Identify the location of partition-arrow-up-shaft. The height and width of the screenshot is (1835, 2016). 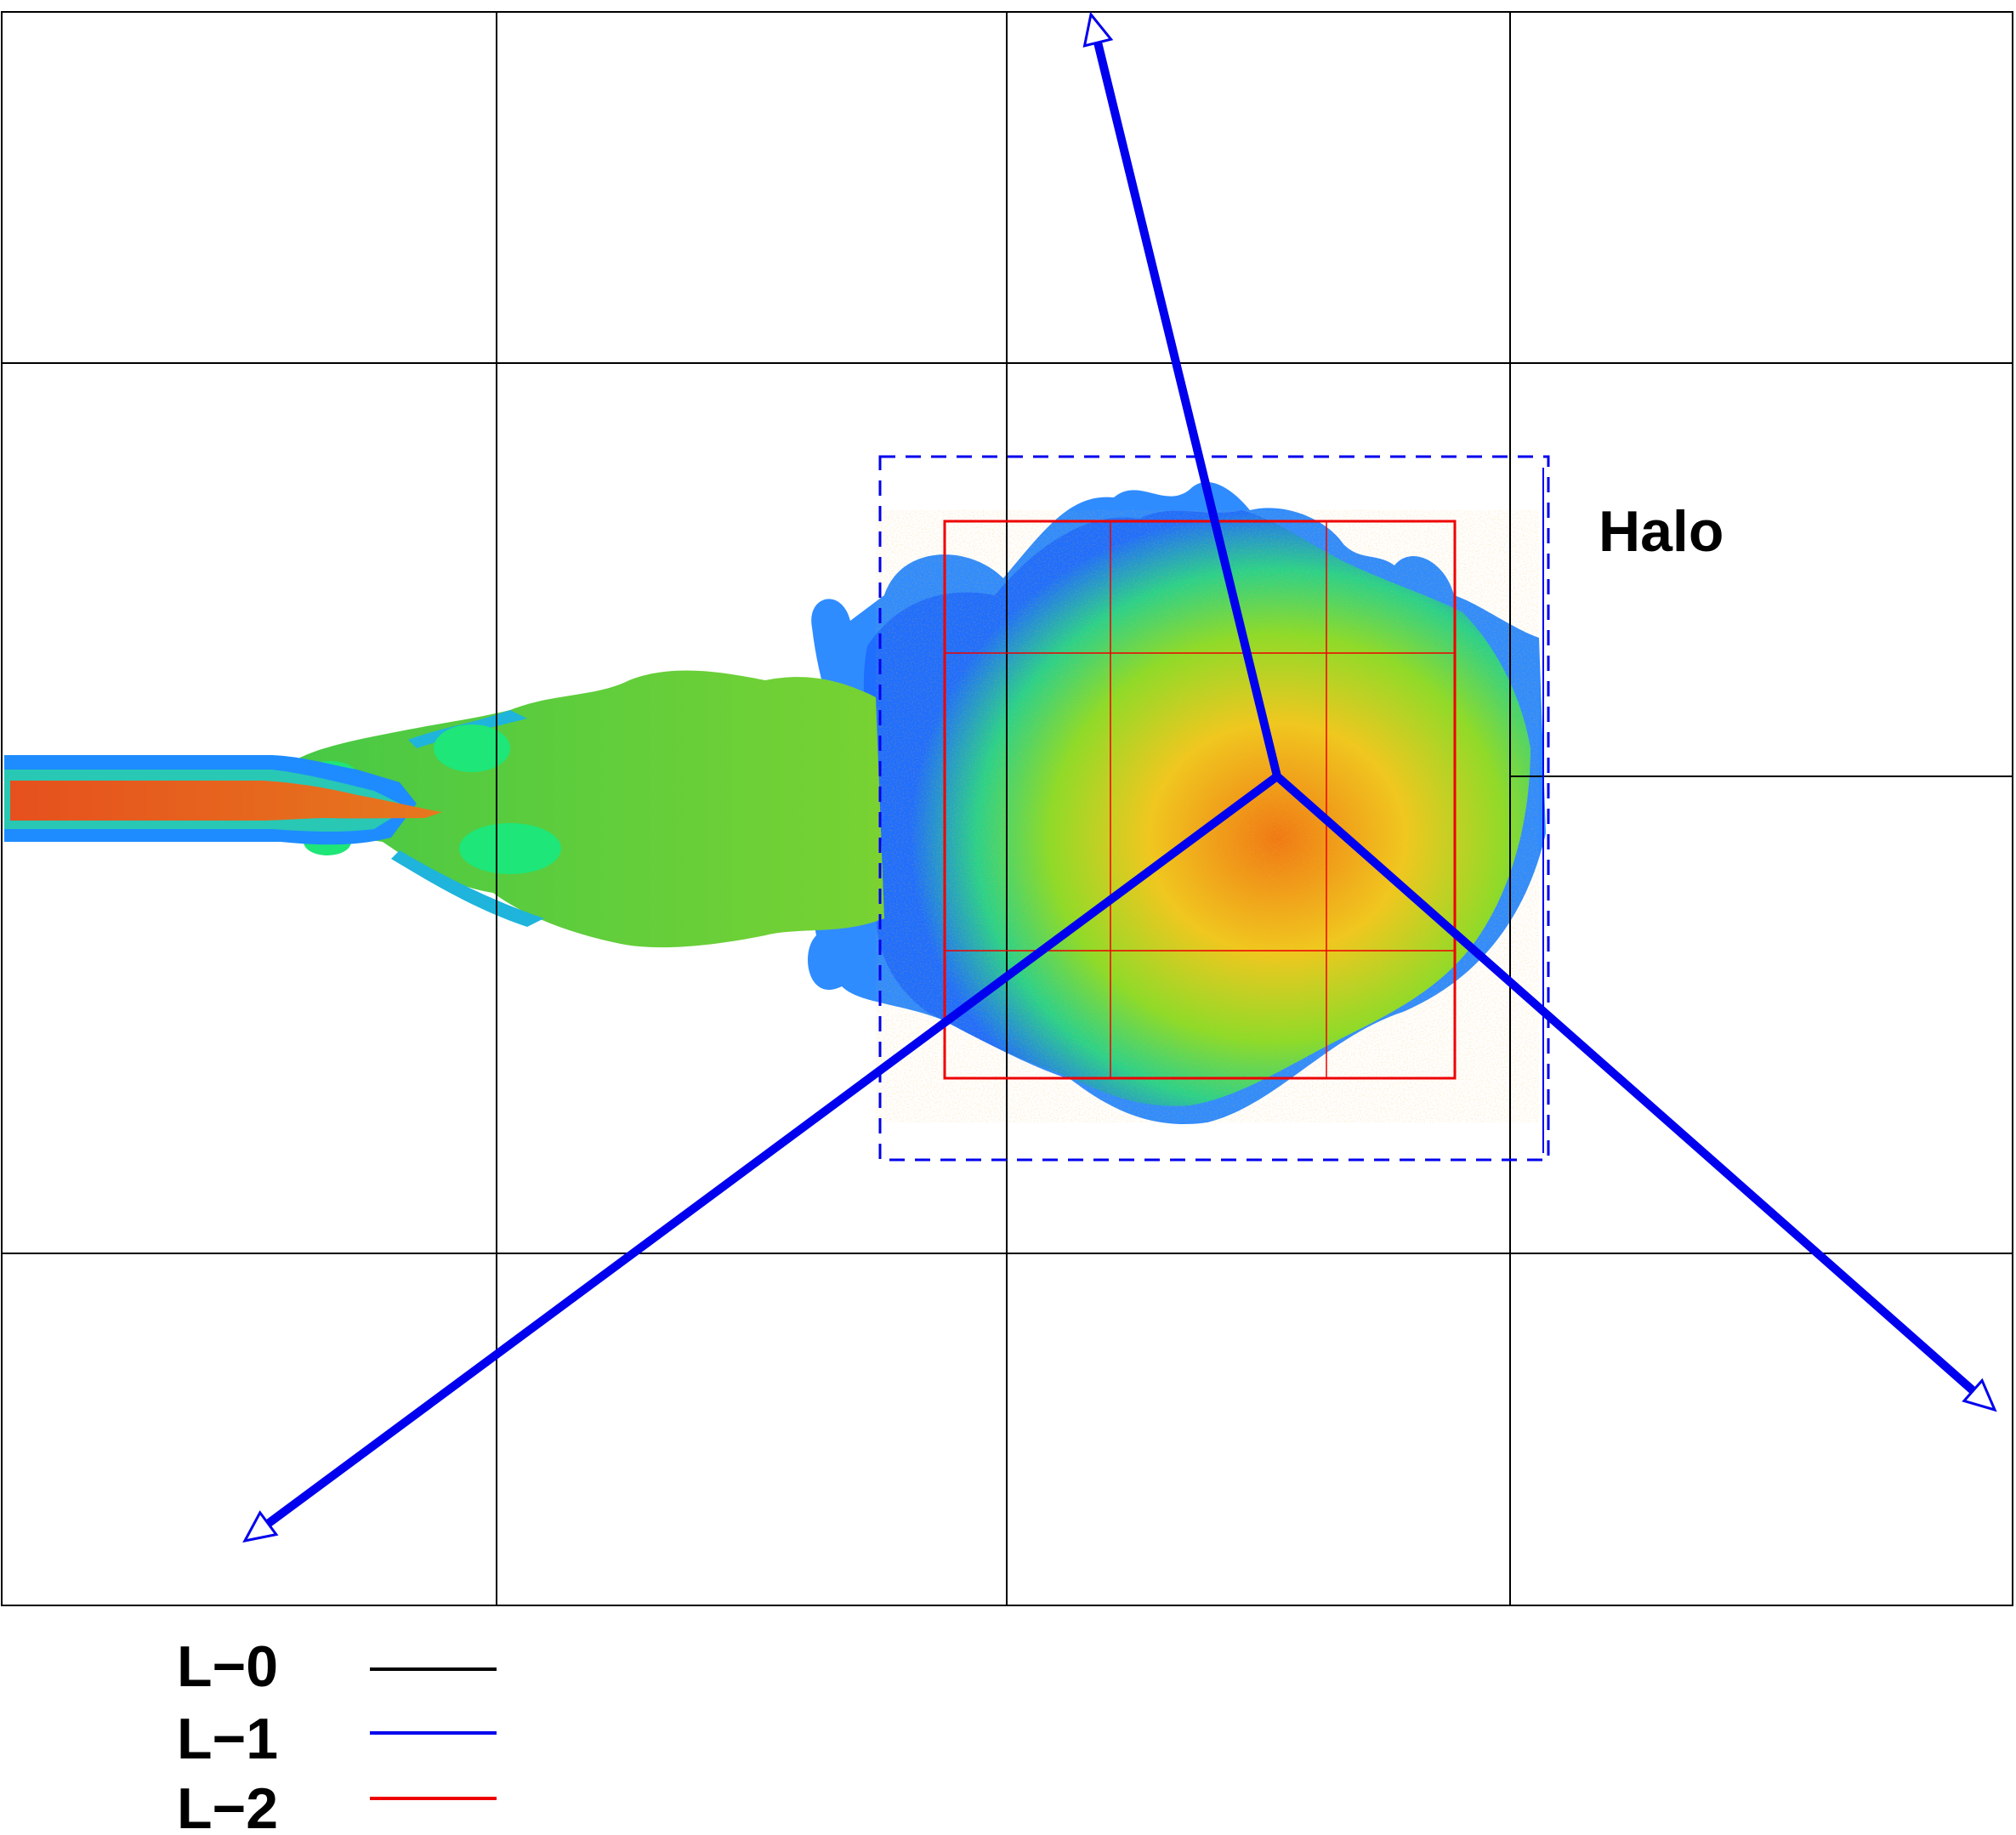
(1187, 409).